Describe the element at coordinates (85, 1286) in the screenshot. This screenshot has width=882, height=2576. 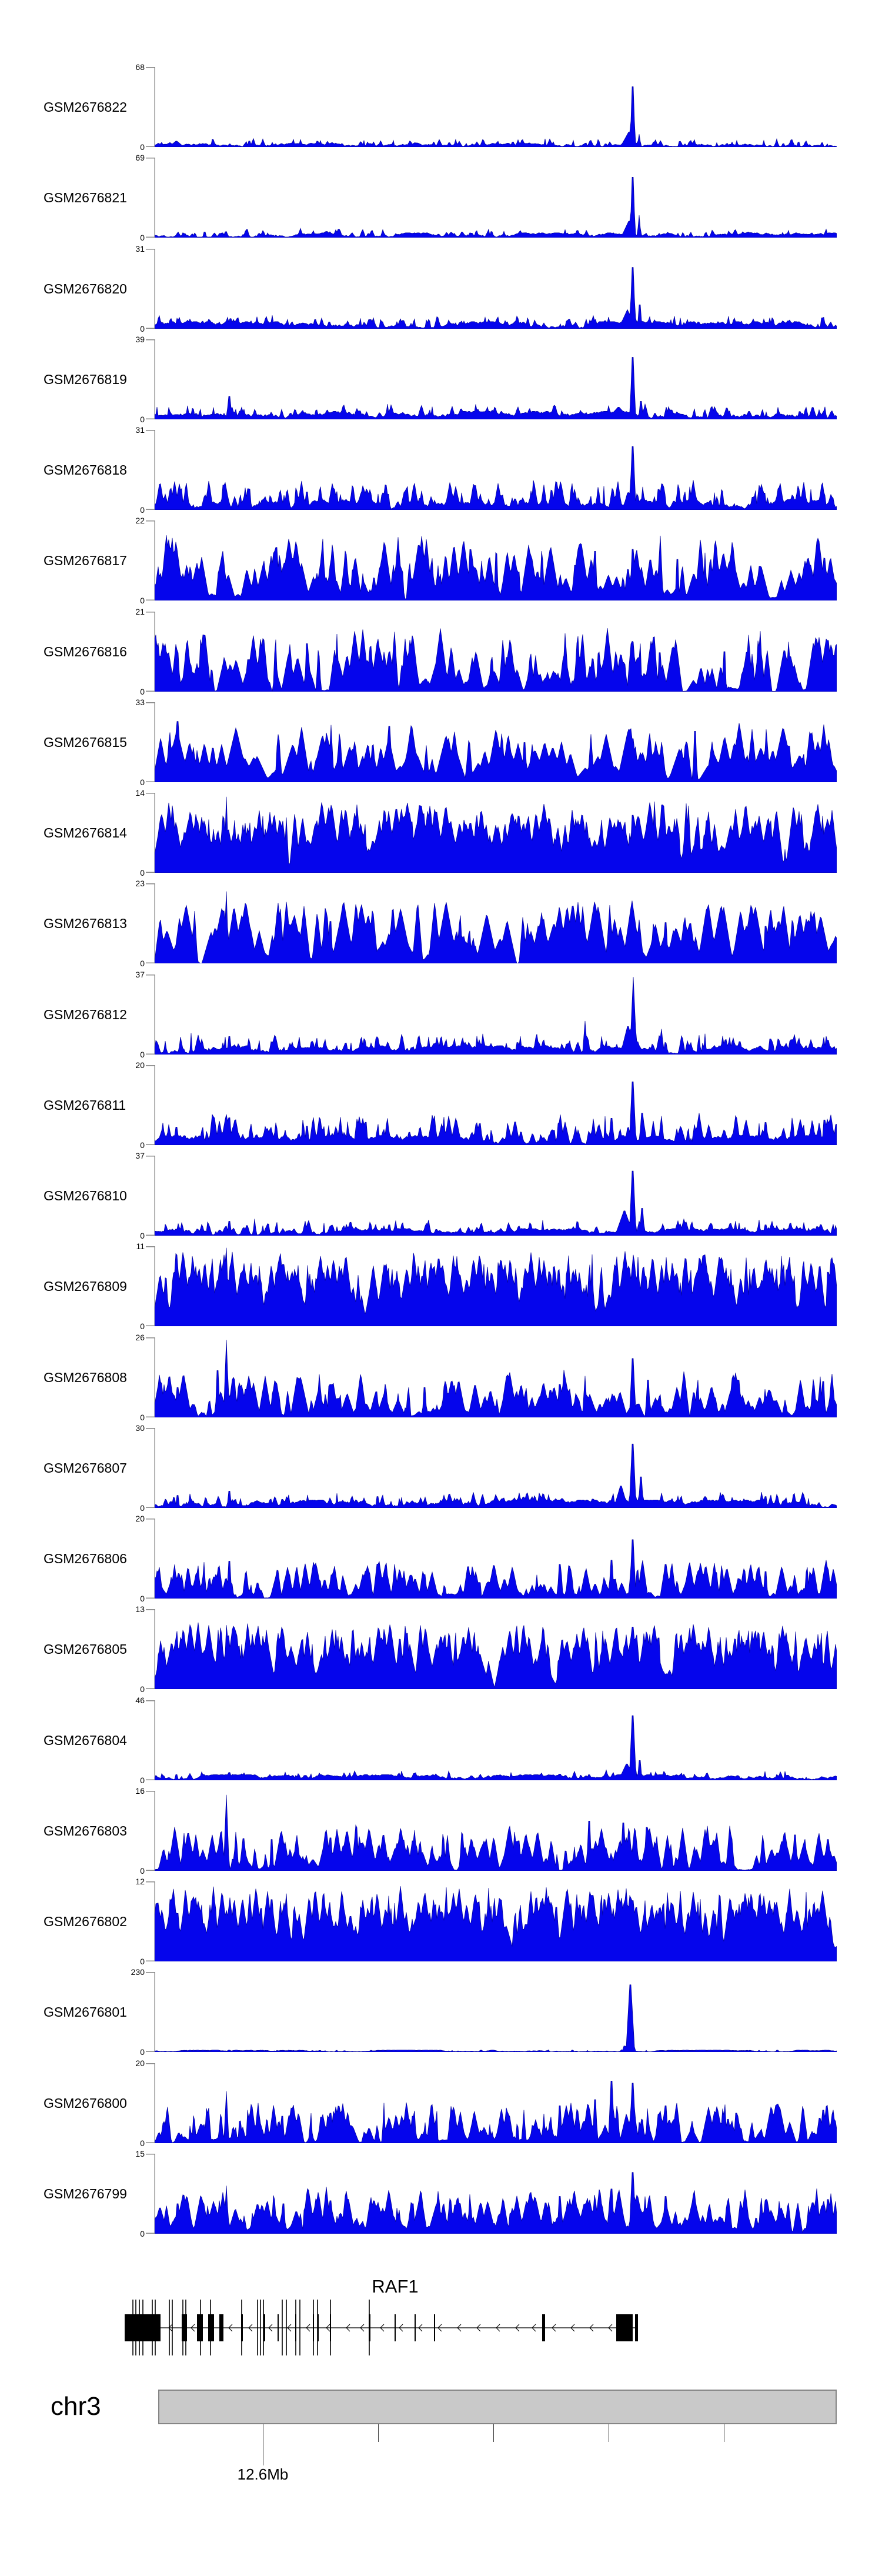
I see `track-label: GSM2676809` at that location.